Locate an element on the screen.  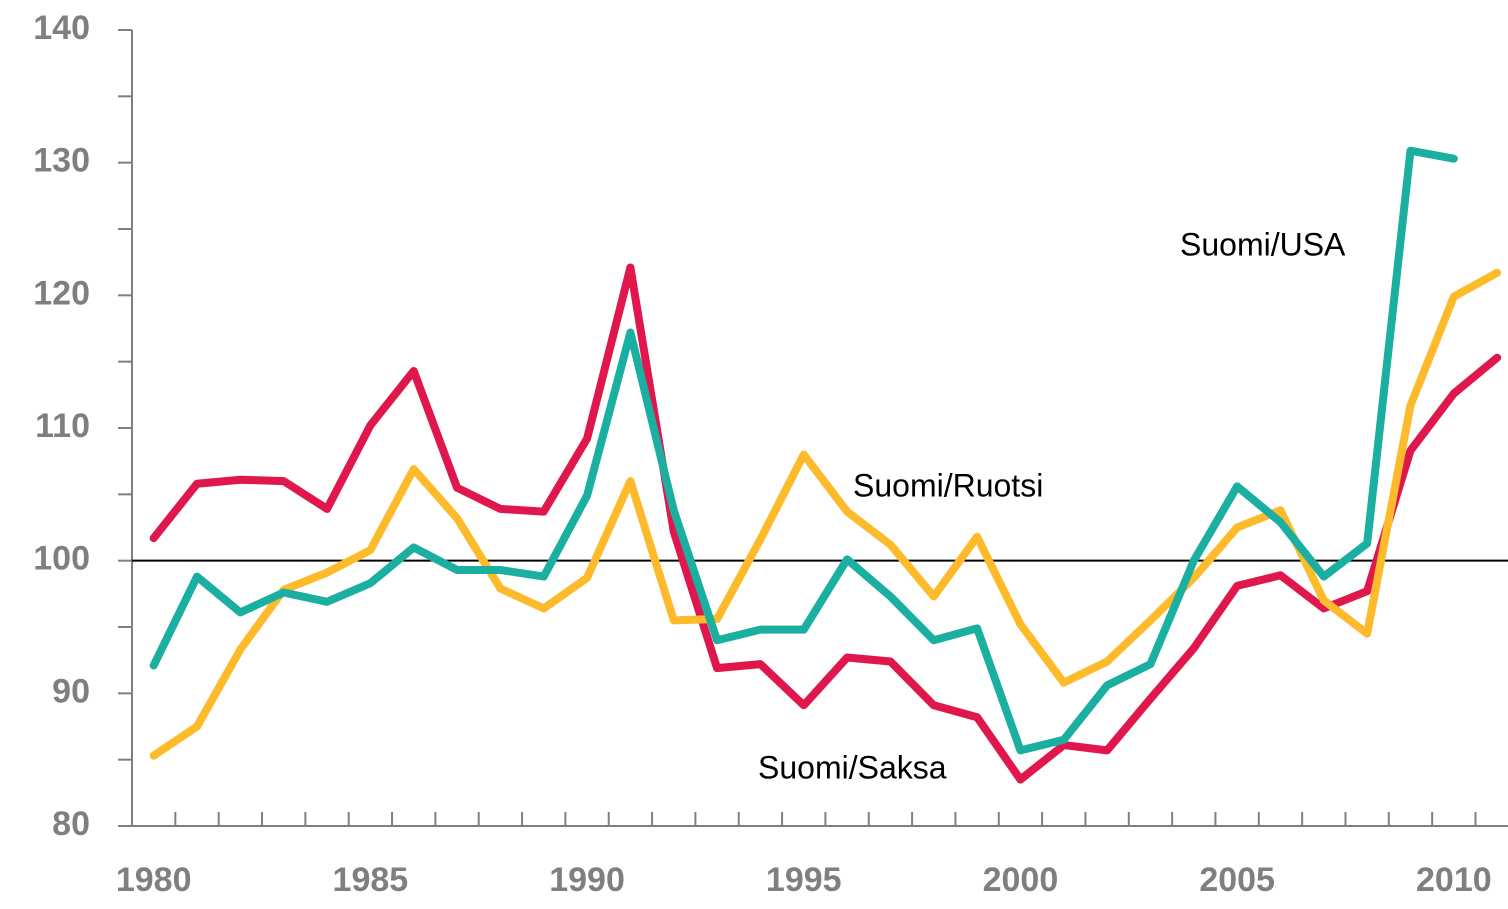
y-tick-label: 80 is located at coordinates (71, 824).